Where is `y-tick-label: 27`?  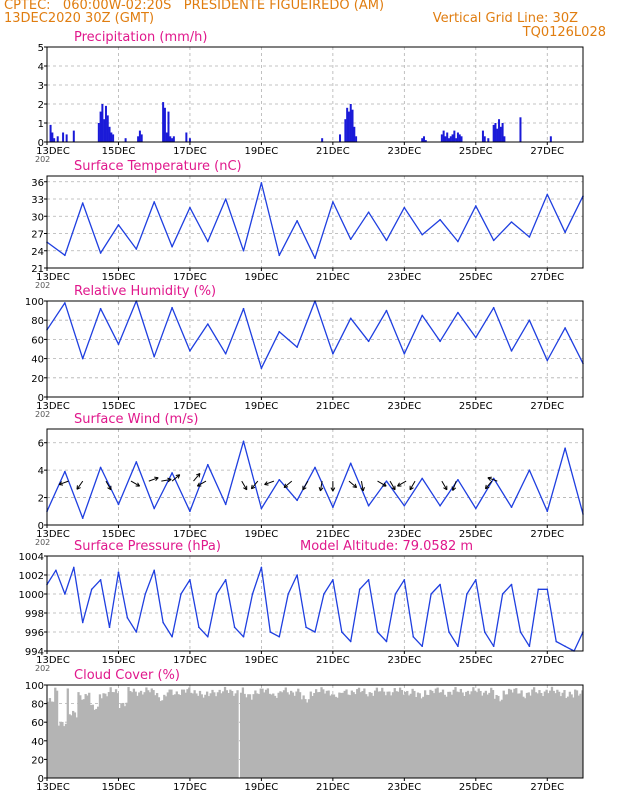 y-tick-label: 27 is located at coordinates (37, 235).